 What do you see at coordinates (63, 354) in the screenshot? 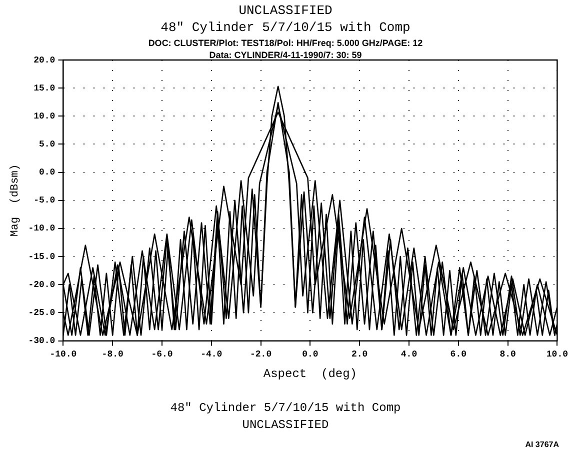
I see `x-tick-label: -10.0` at bounding box center [63, 354].